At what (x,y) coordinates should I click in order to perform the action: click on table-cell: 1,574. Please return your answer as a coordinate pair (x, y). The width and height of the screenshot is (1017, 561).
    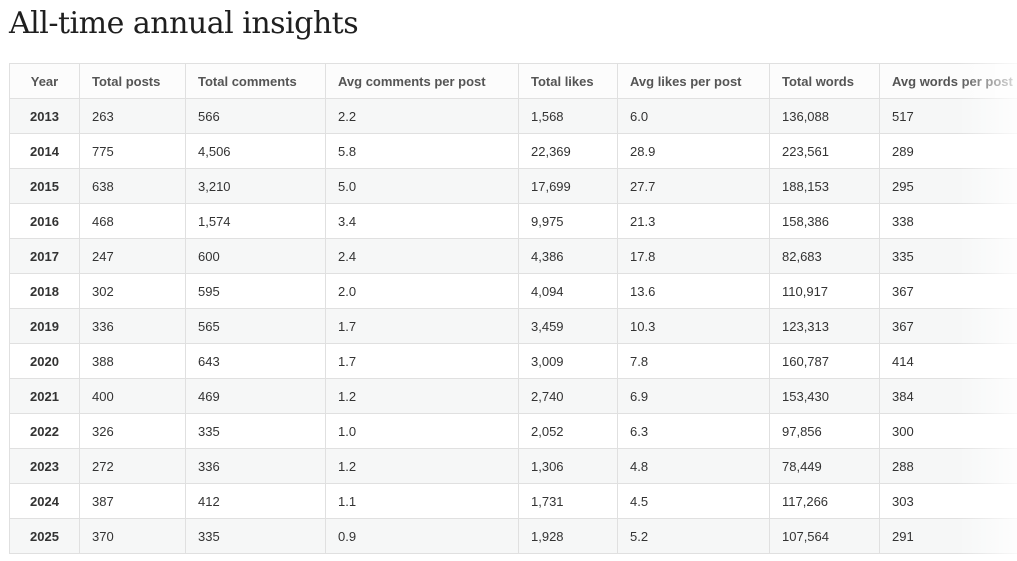
    Looking at the image, I should click on (255, 221).